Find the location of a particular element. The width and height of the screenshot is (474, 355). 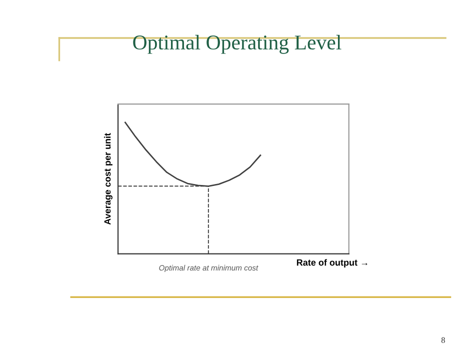

y-axis-title: Average cost per unit is located at coordinates (108, 179).